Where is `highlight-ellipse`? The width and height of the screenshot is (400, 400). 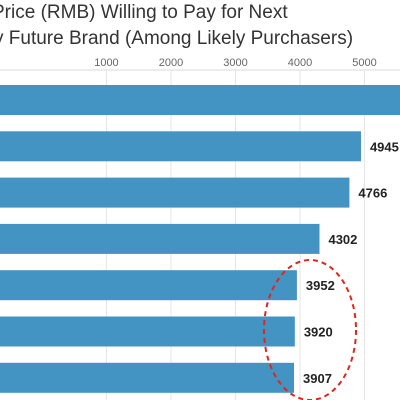 highlight-ellipse is located at coordinates (310, 329).